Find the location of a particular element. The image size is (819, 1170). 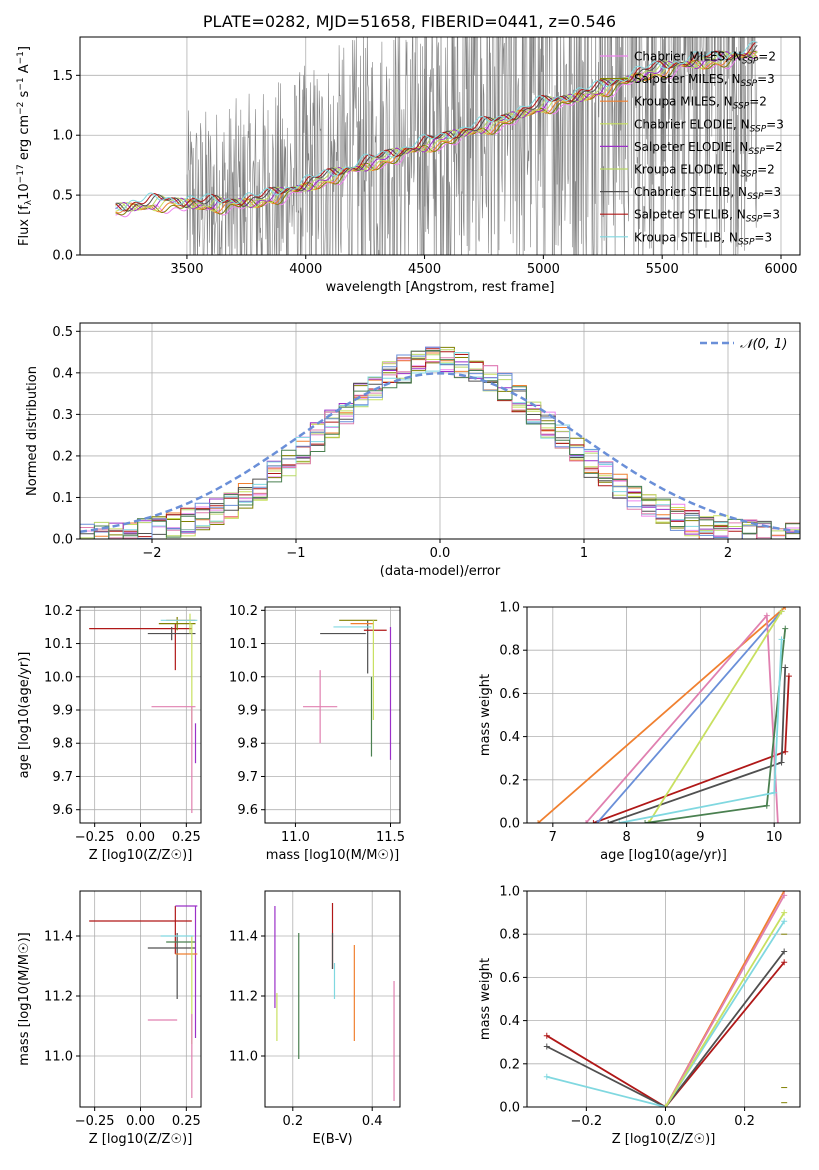

y-label-part: A is located at coordinates (24, 70).